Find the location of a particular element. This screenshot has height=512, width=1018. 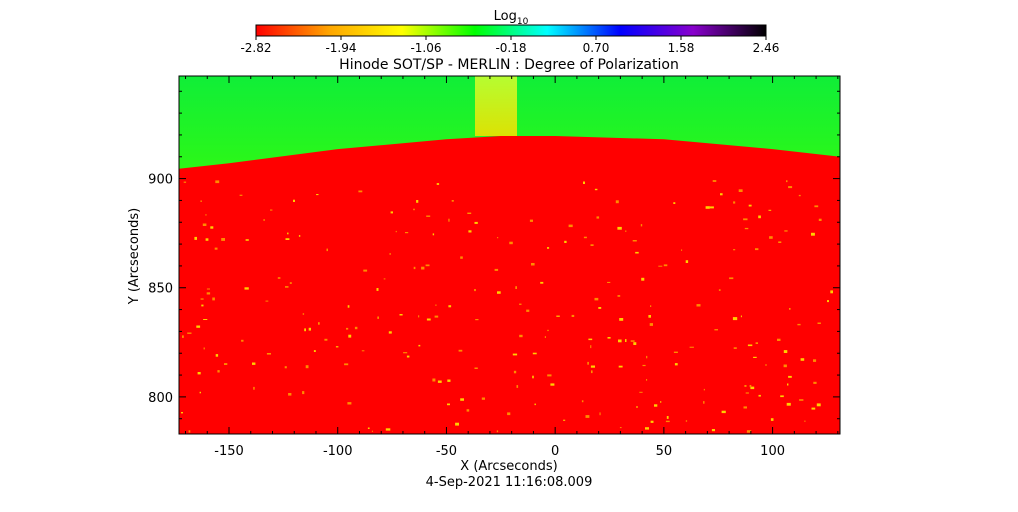

x-tick-label: 100 is located at coordinates (772, 451).